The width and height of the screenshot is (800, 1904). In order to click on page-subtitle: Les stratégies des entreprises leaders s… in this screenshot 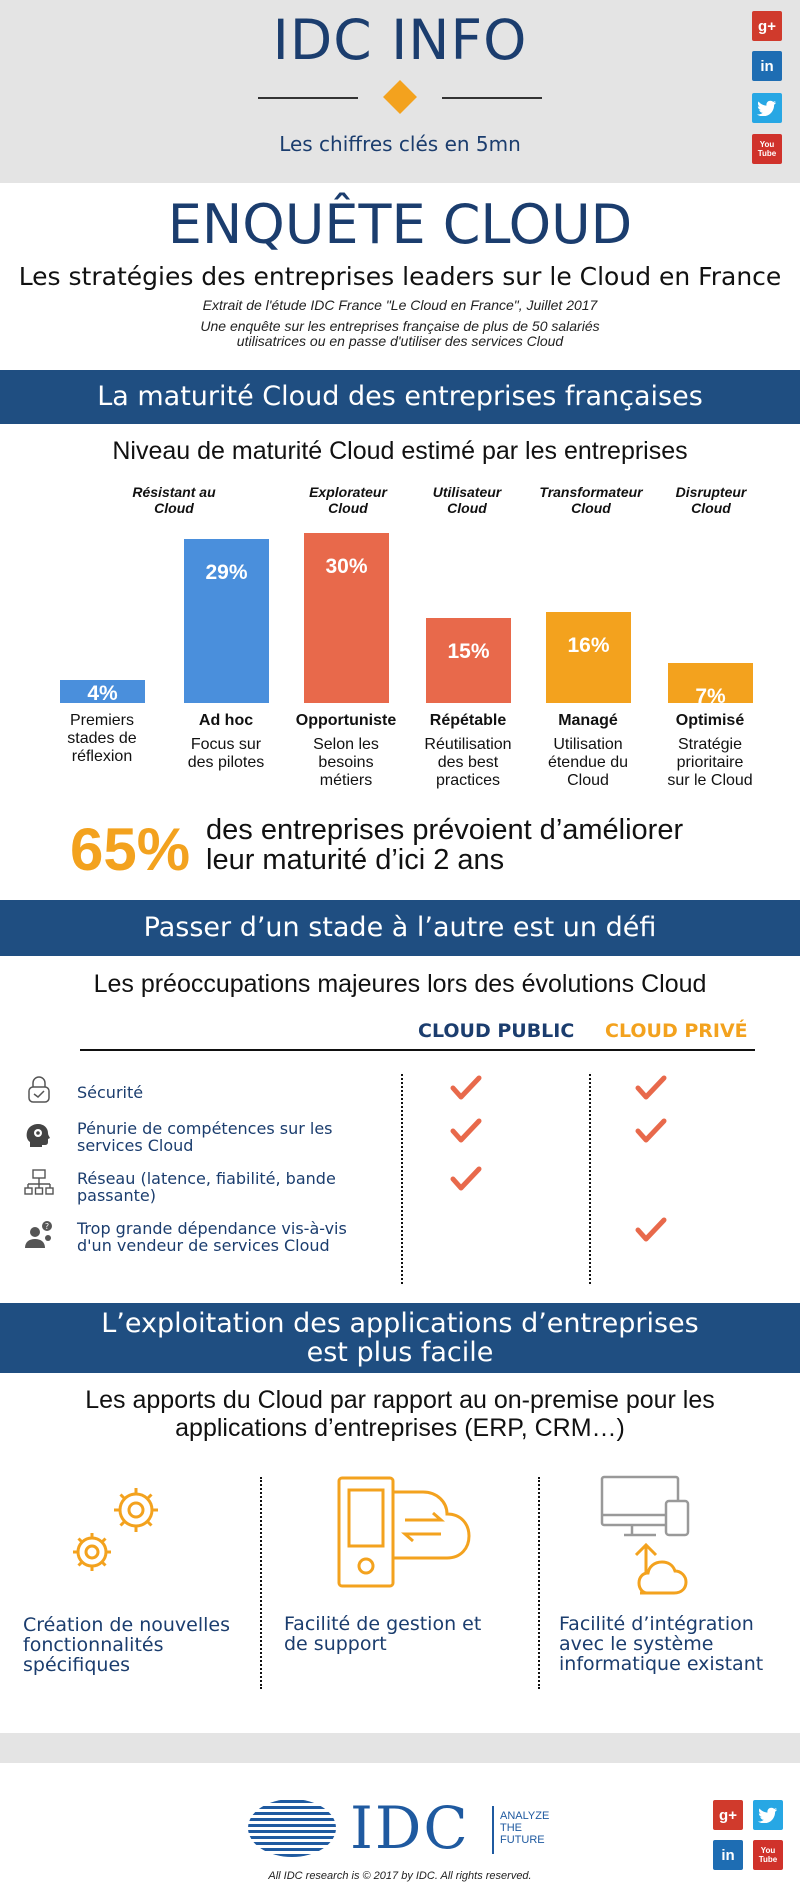, I will do `click(400, 276)`.